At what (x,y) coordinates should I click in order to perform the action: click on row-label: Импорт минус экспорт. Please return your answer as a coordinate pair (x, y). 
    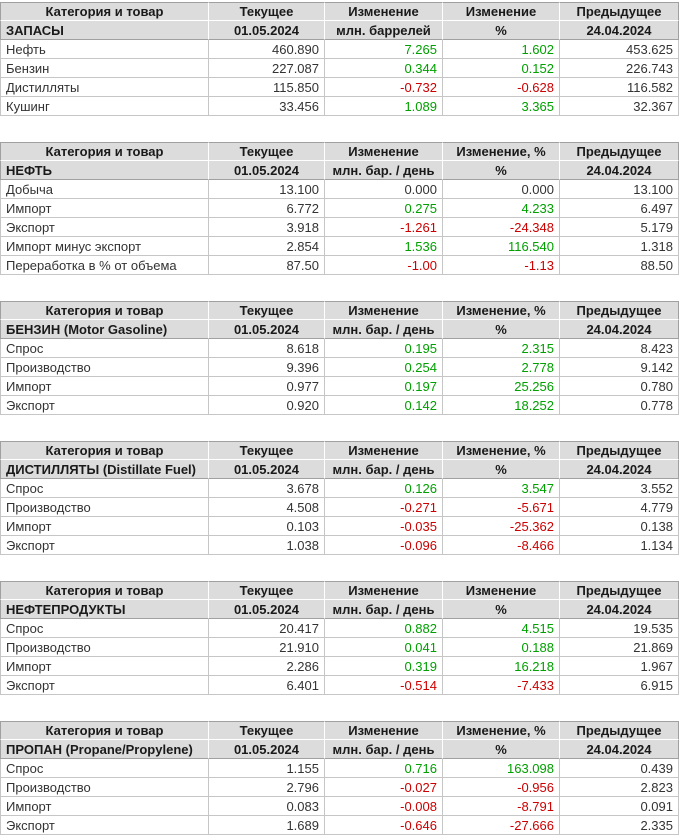
    Looking at the image, I should click on (104, 246).